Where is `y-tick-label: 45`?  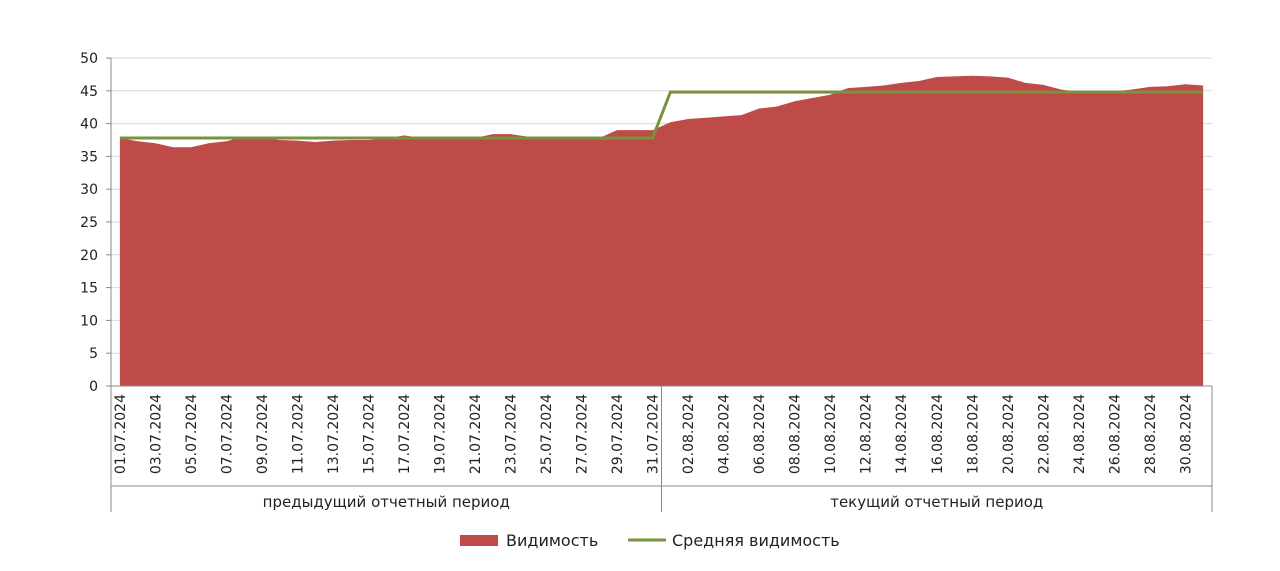 y-tick-label: 45 is located at coordinates (89, 92).